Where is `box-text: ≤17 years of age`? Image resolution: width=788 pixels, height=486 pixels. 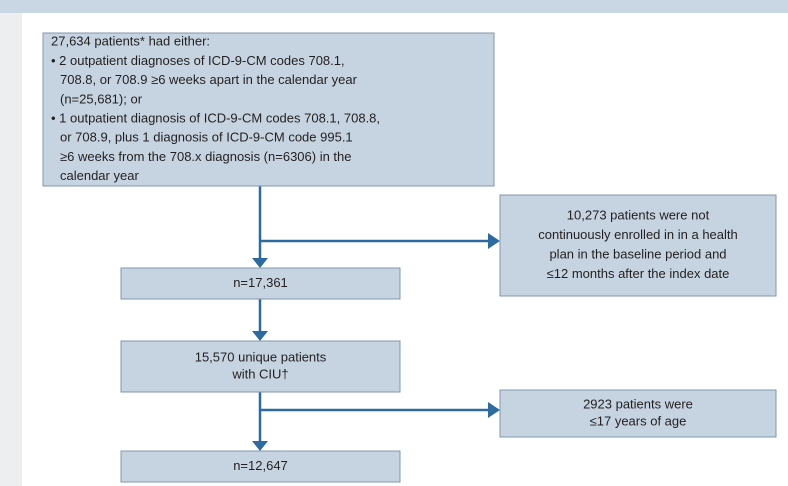
box-text: ≤17 years of age is located at coordinates (638, 420).